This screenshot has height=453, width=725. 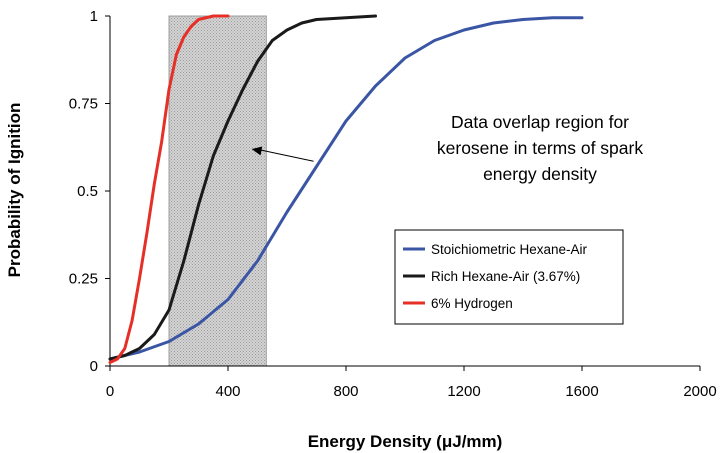 I want to click on y-tick-label: 0.25, so click(x=83, y=279).